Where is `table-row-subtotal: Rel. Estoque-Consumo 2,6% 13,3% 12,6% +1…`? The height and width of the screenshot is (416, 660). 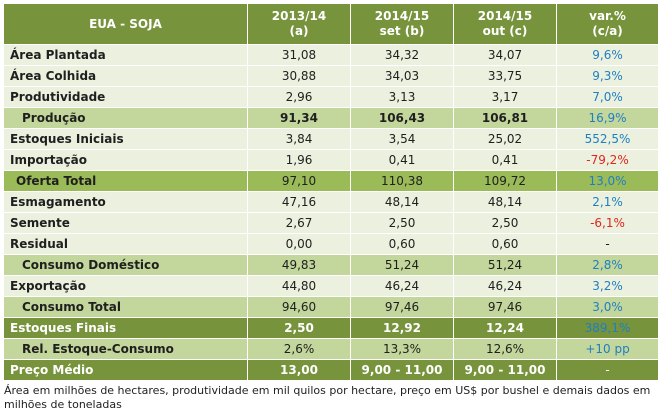
table-row-subtotal: Rel. Estoque-Consumo 2,6% 13,3% 12,6% +1… is located at coordinates (331, 349).